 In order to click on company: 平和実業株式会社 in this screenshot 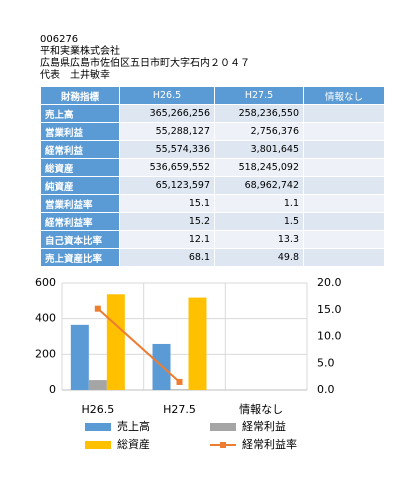, I will do `click(80, 51)`.